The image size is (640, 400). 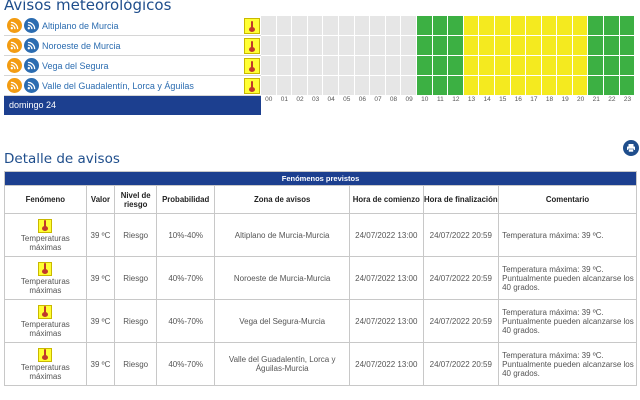 I want to click on zone-link: Altiplano de Murcia, so click(x=80, y=25).